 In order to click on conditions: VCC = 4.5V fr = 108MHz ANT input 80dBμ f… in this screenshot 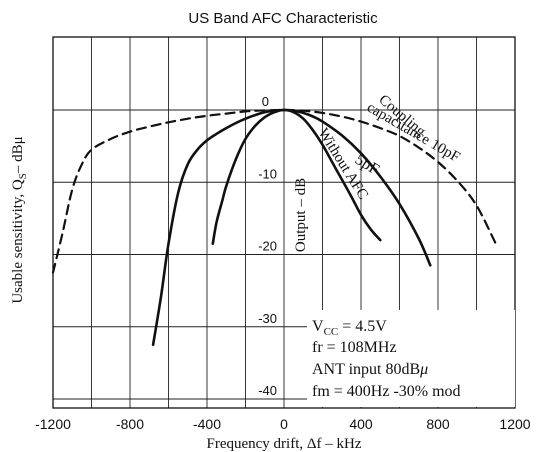, I will do `click(386, 359)`.